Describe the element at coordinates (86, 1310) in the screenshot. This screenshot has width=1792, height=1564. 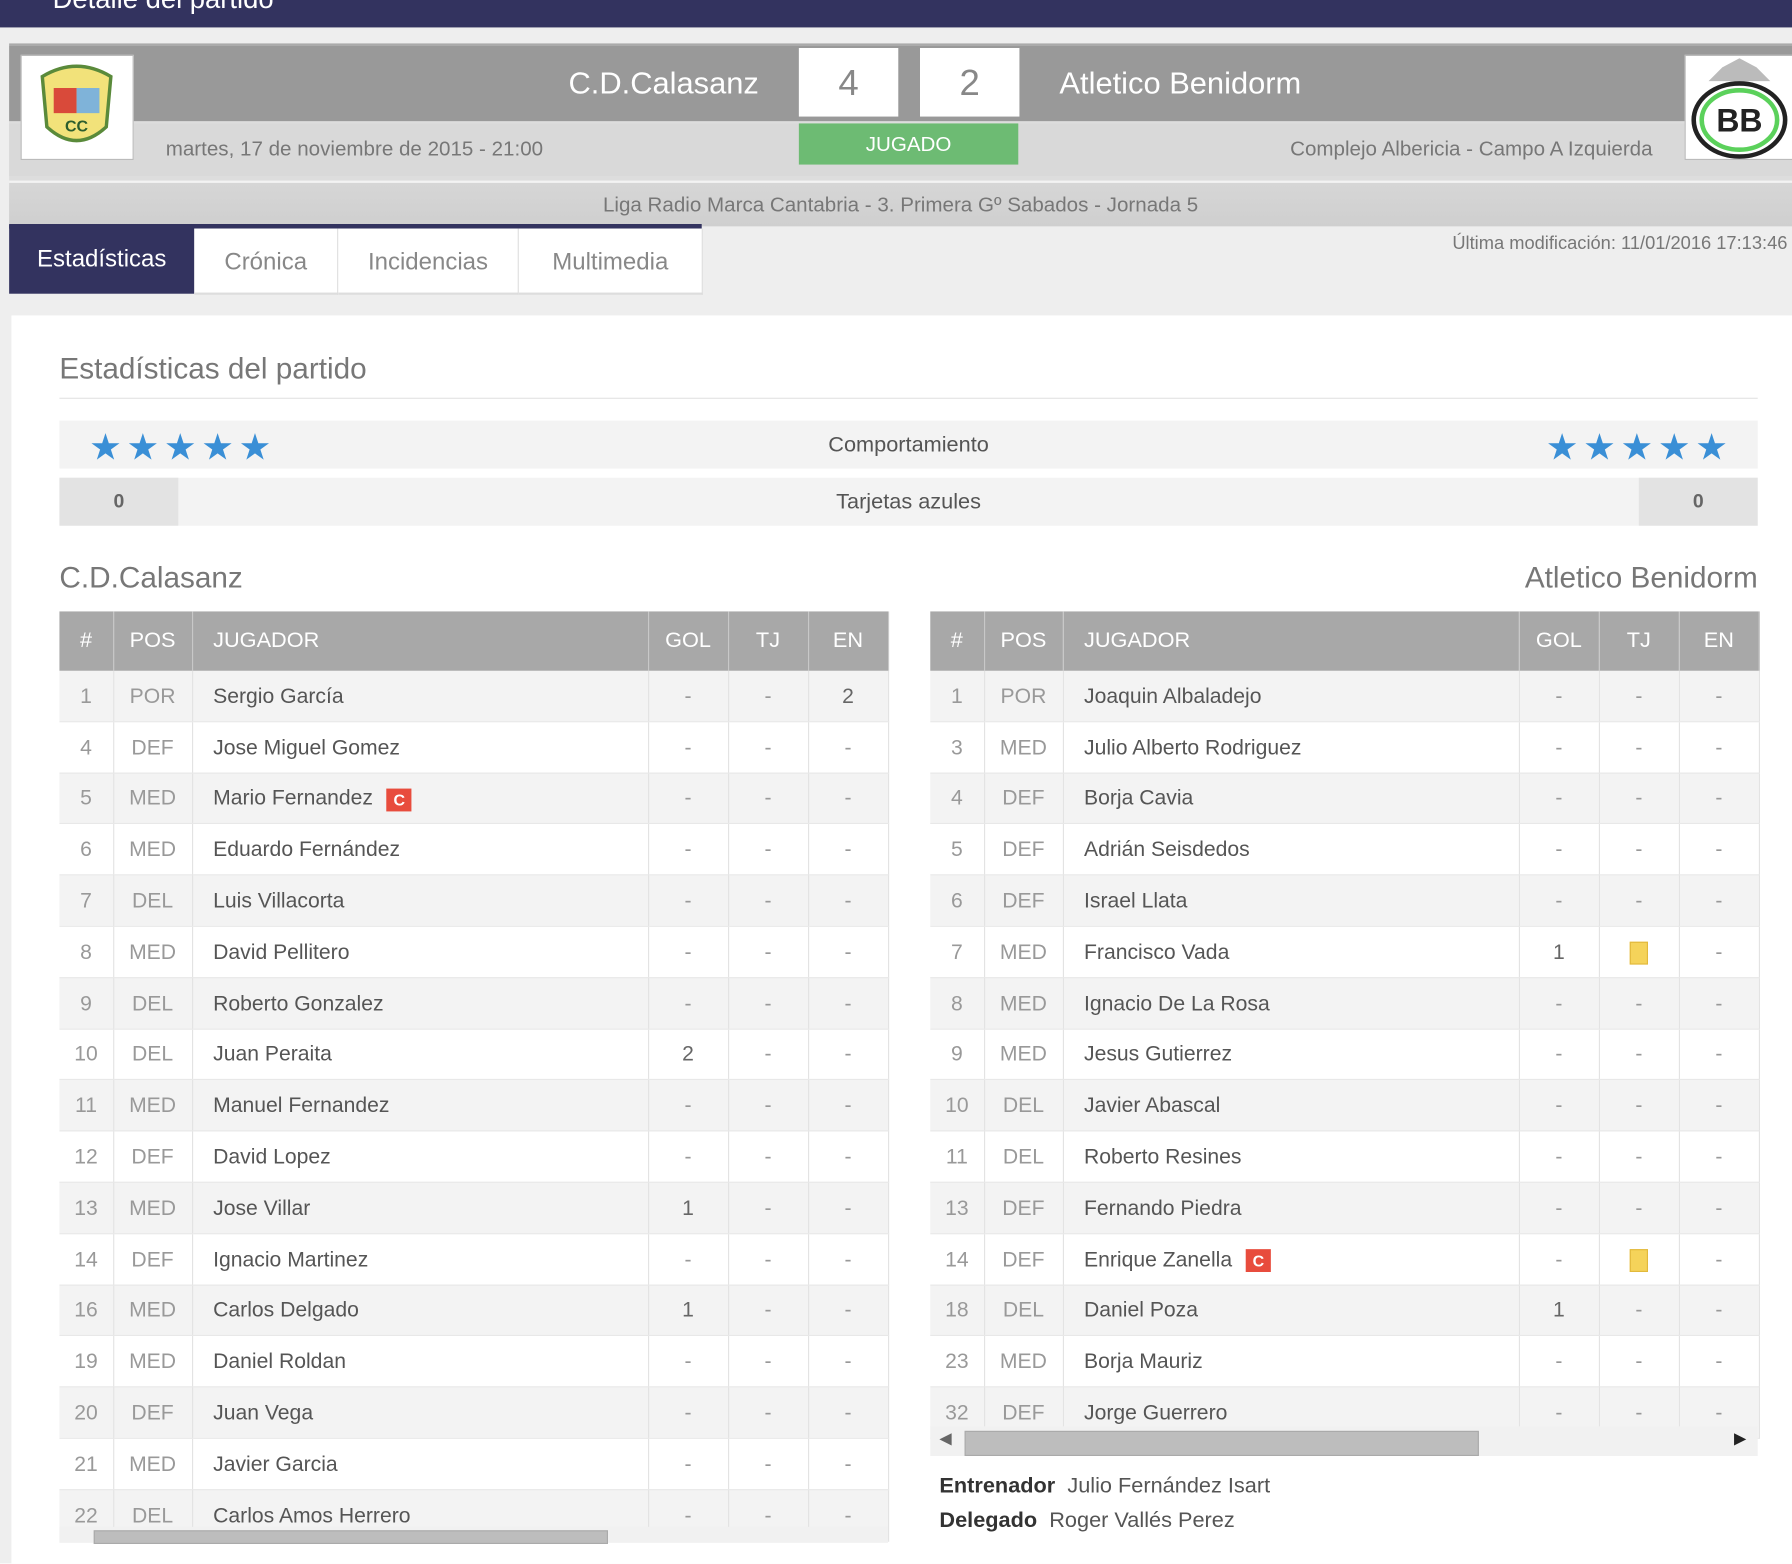
I see `cell: 16` at that location.